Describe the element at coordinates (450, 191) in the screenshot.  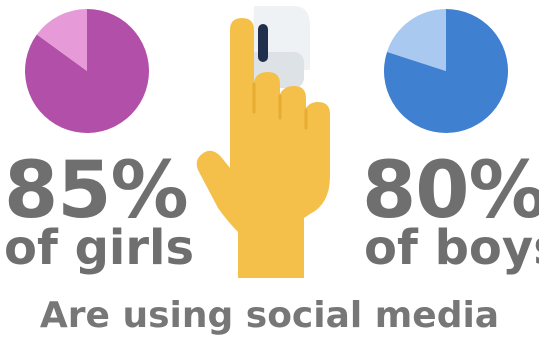
I see `percent-label-boys: 80%` at that location.